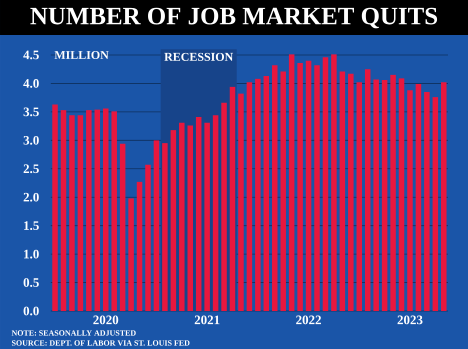 The width and height of the screenshot is (468, 349). I want to click on y-tick-label: 2.5, so click(31, 169).